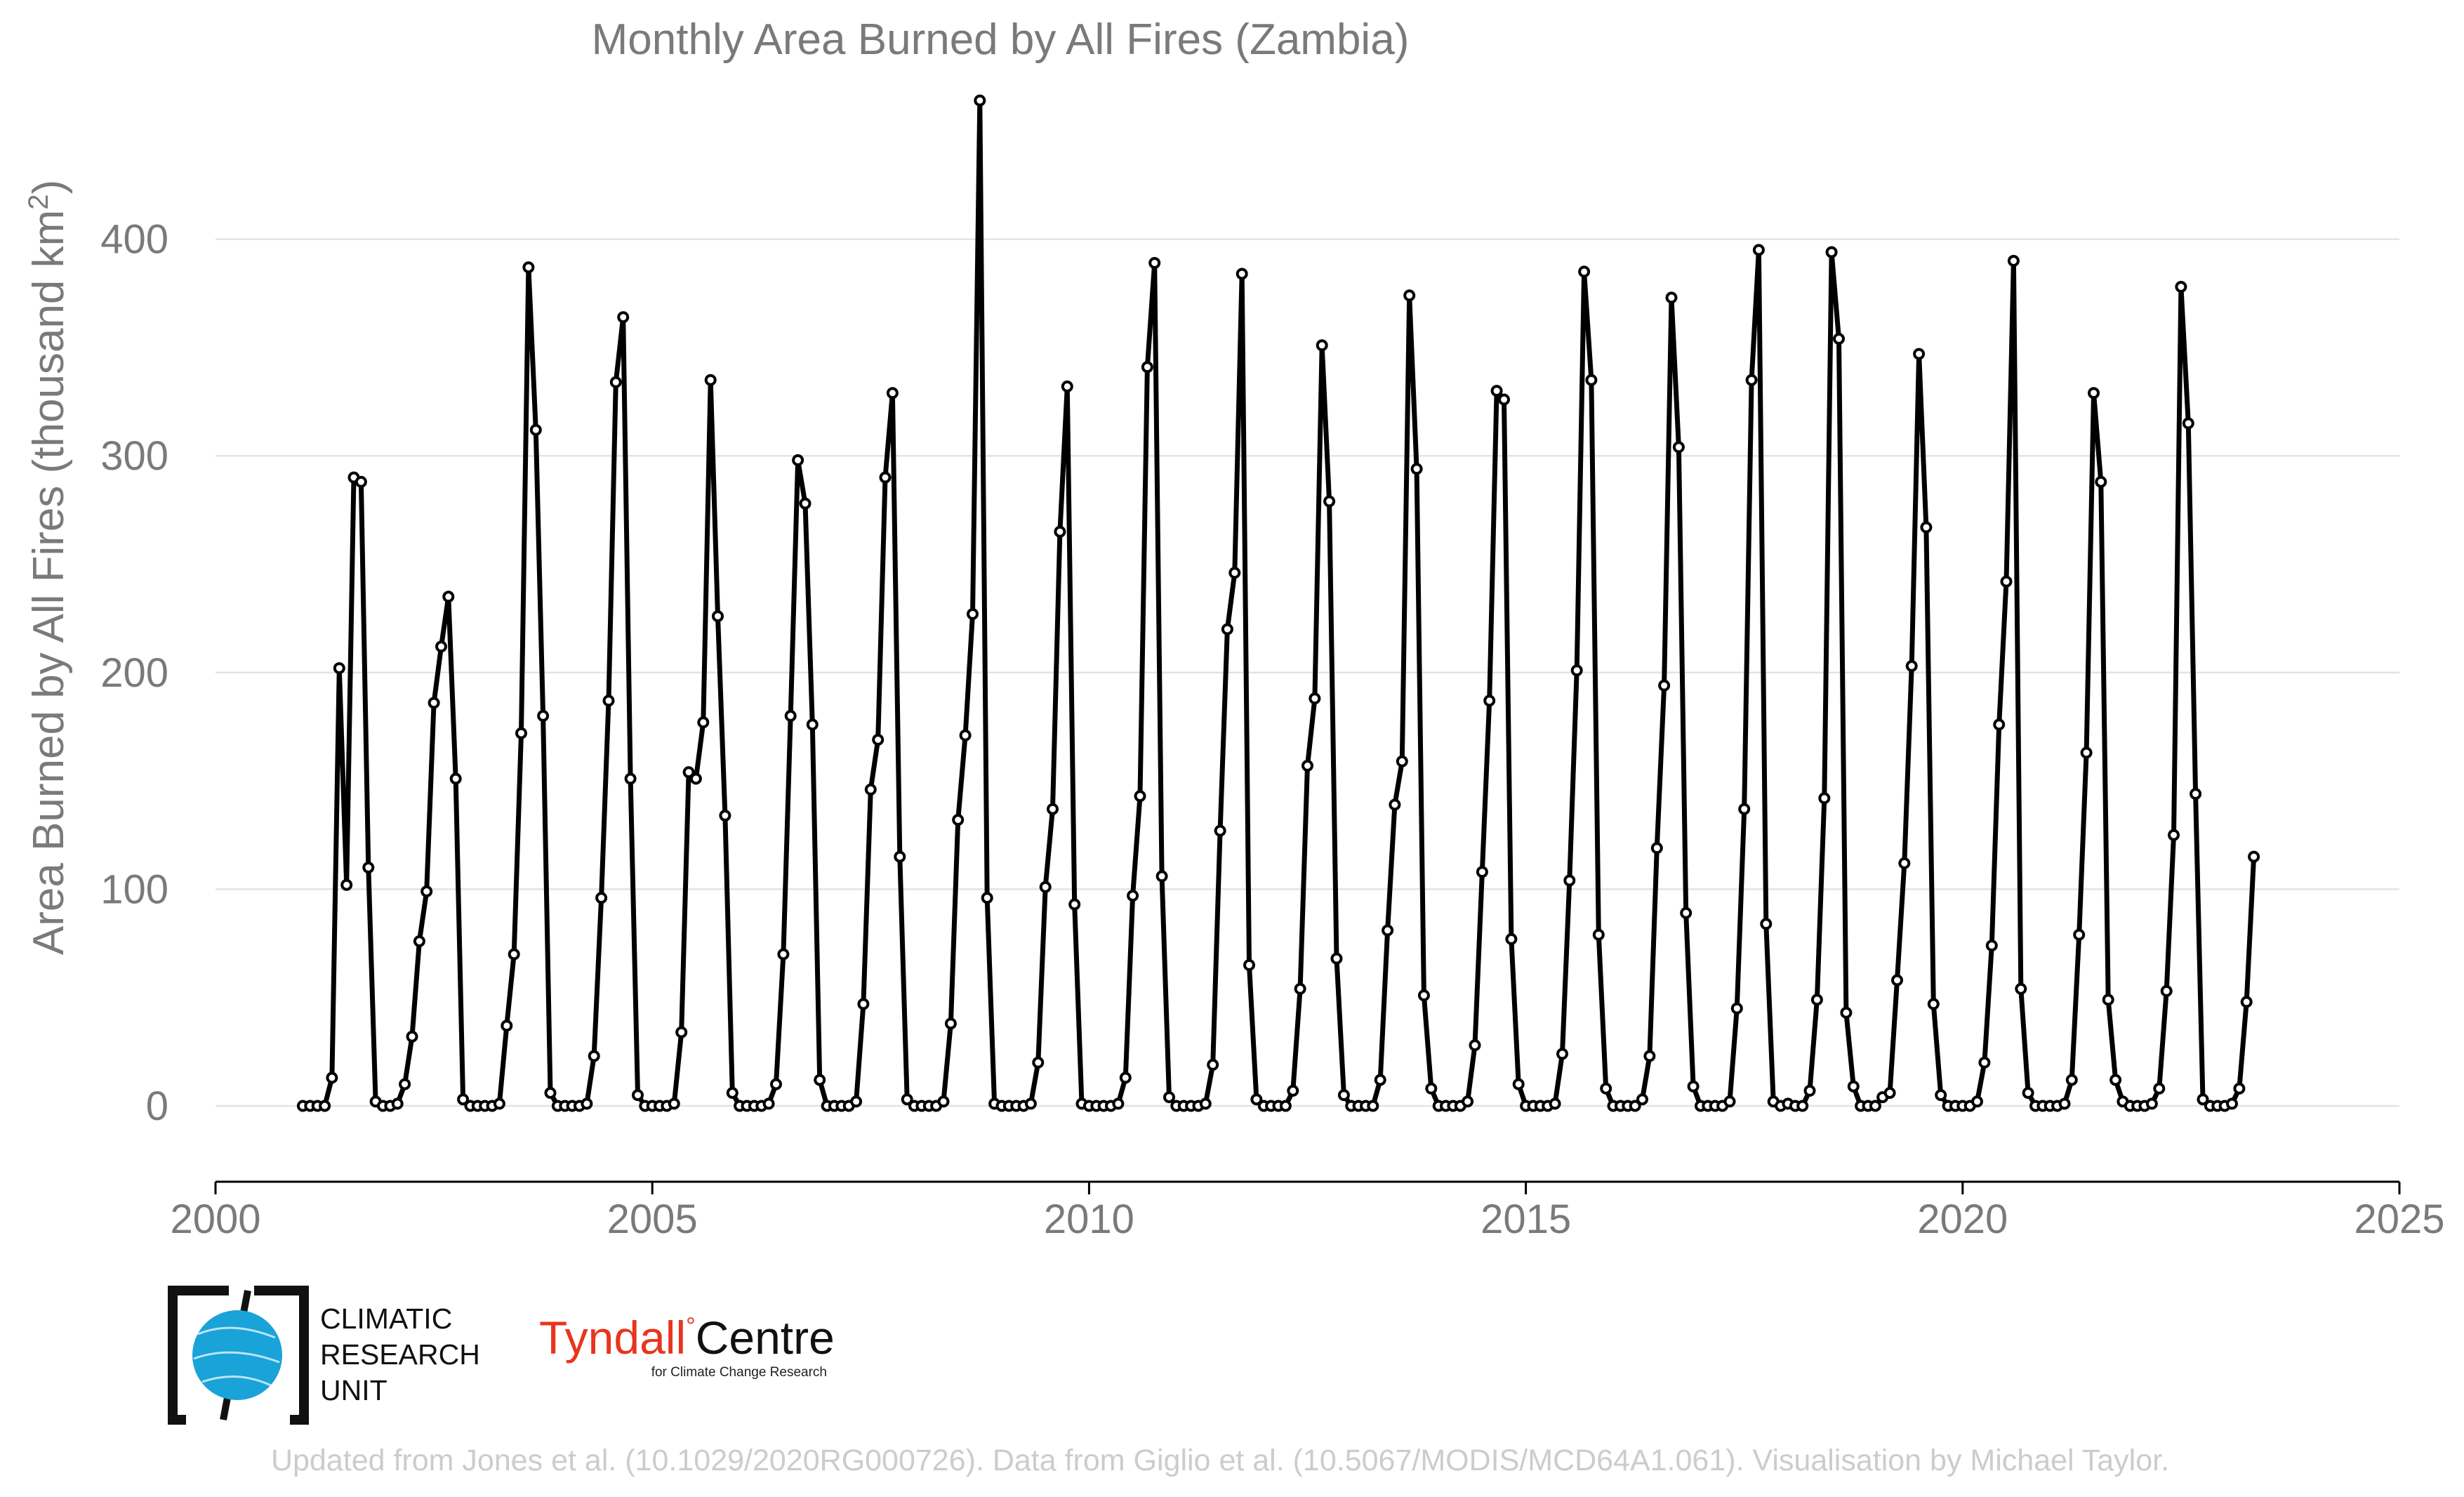 The height and width of the screenshot is (1497, 2464). I want to click on tyndall-name: Tyndall, so click(613, 1338).